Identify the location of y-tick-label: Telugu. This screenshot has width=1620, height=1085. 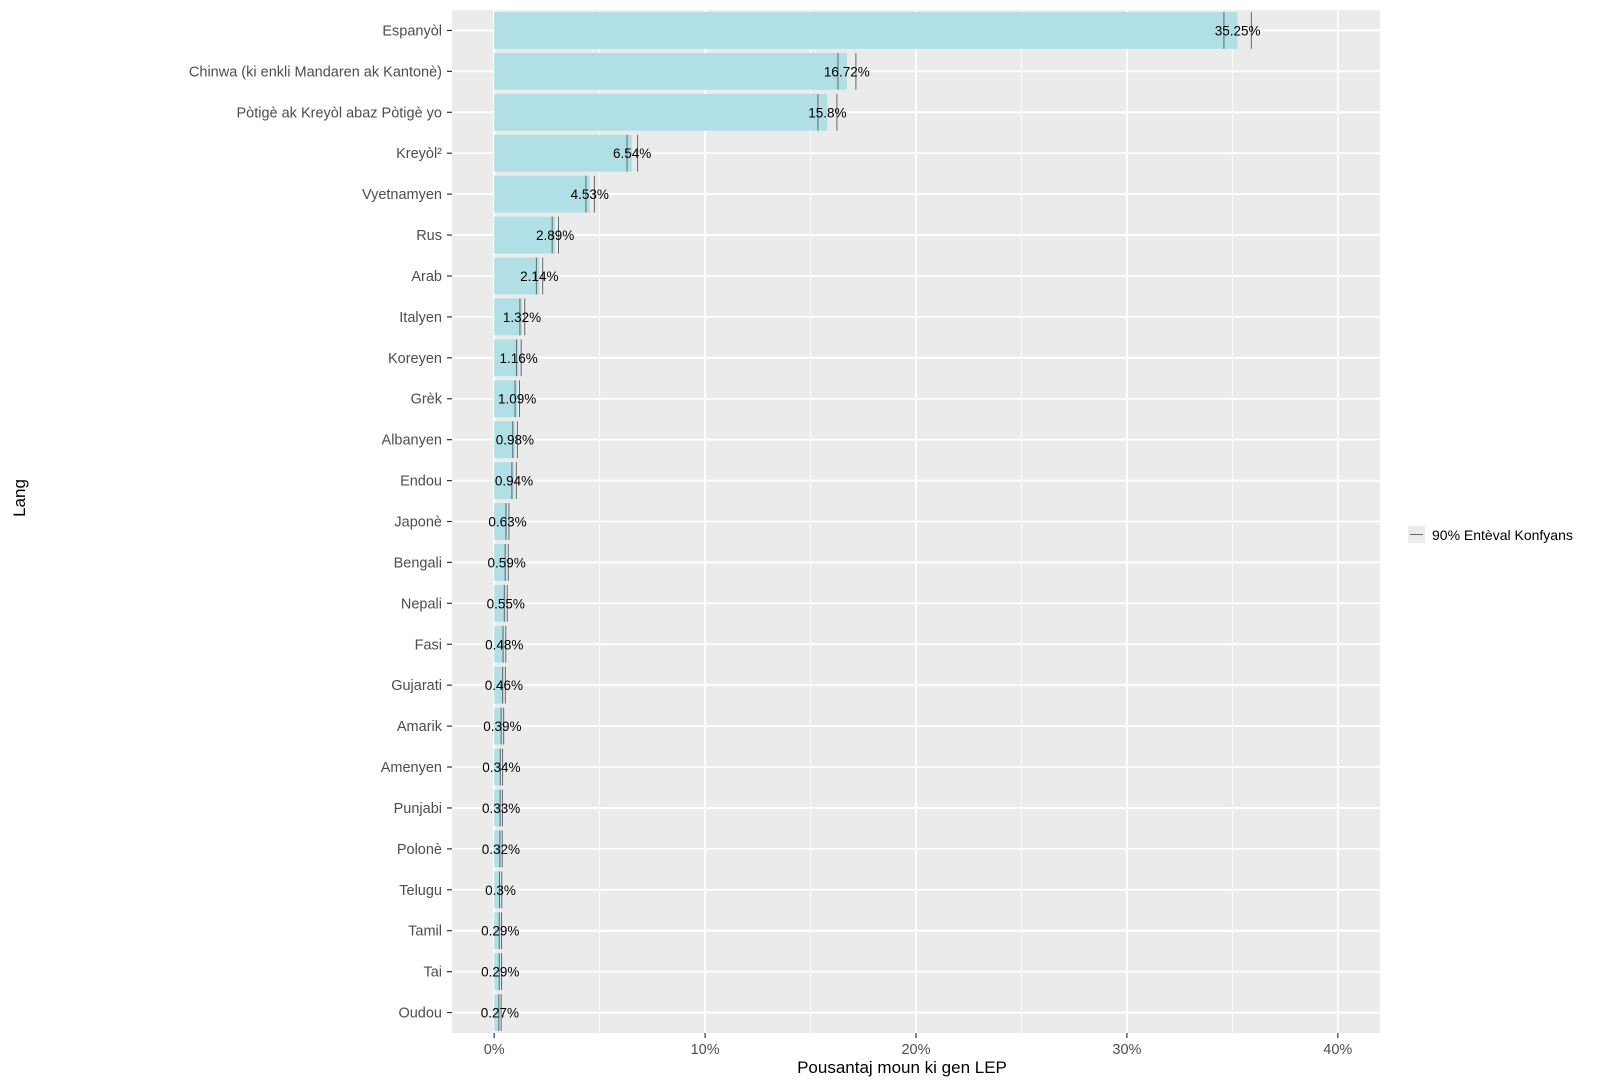
(420, 891).